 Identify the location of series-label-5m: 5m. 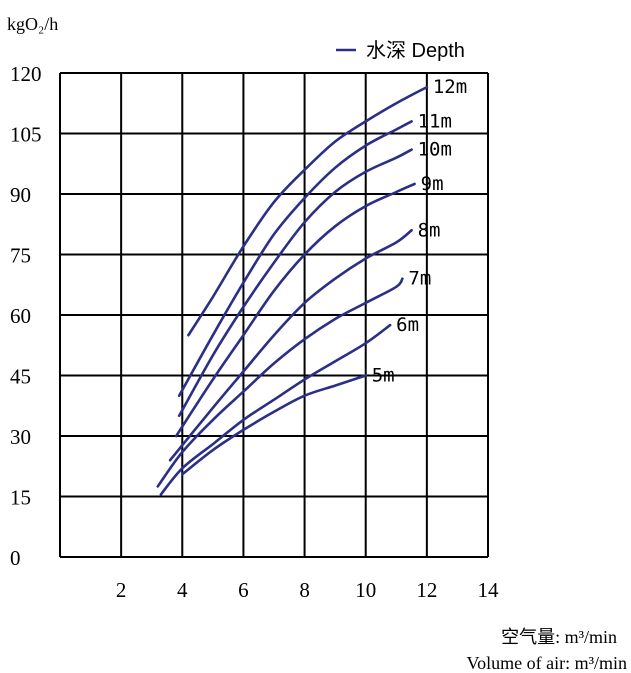
(383, 376).